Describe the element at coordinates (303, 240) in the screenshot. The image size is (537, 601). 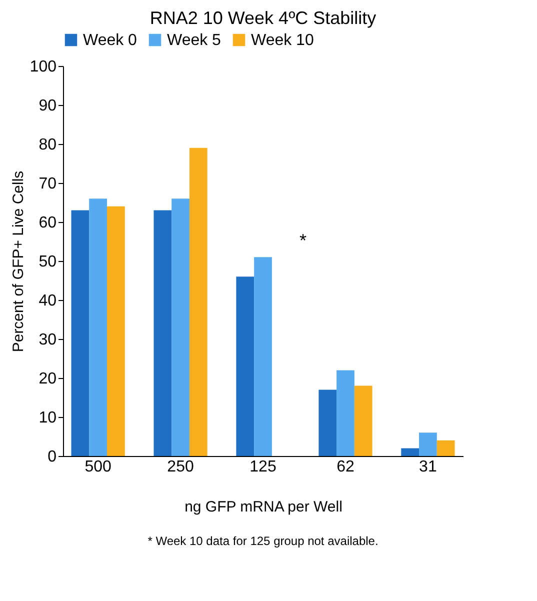
I see `annotation: *` at that location.